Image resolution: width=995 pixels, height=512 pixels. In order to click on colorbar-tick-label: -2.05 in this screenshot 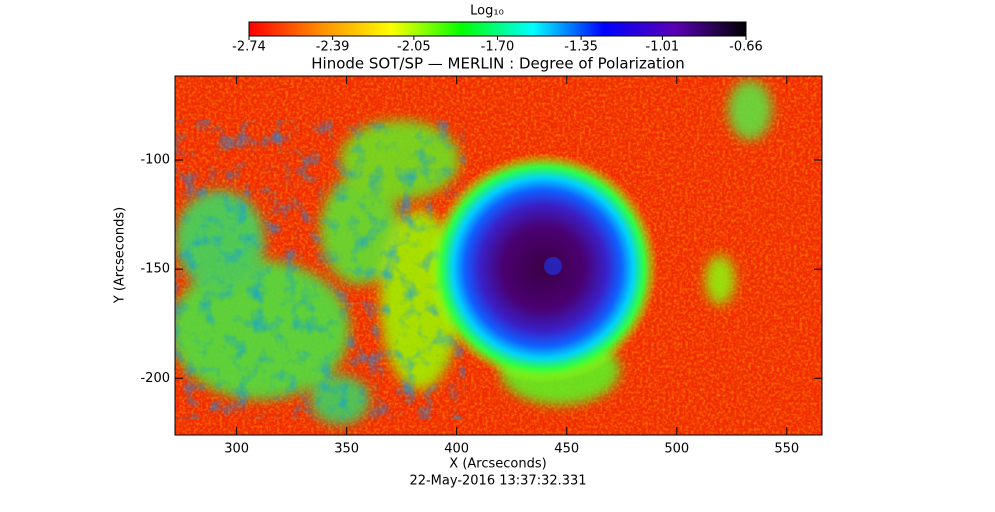, I will do `click(414, 47)`.